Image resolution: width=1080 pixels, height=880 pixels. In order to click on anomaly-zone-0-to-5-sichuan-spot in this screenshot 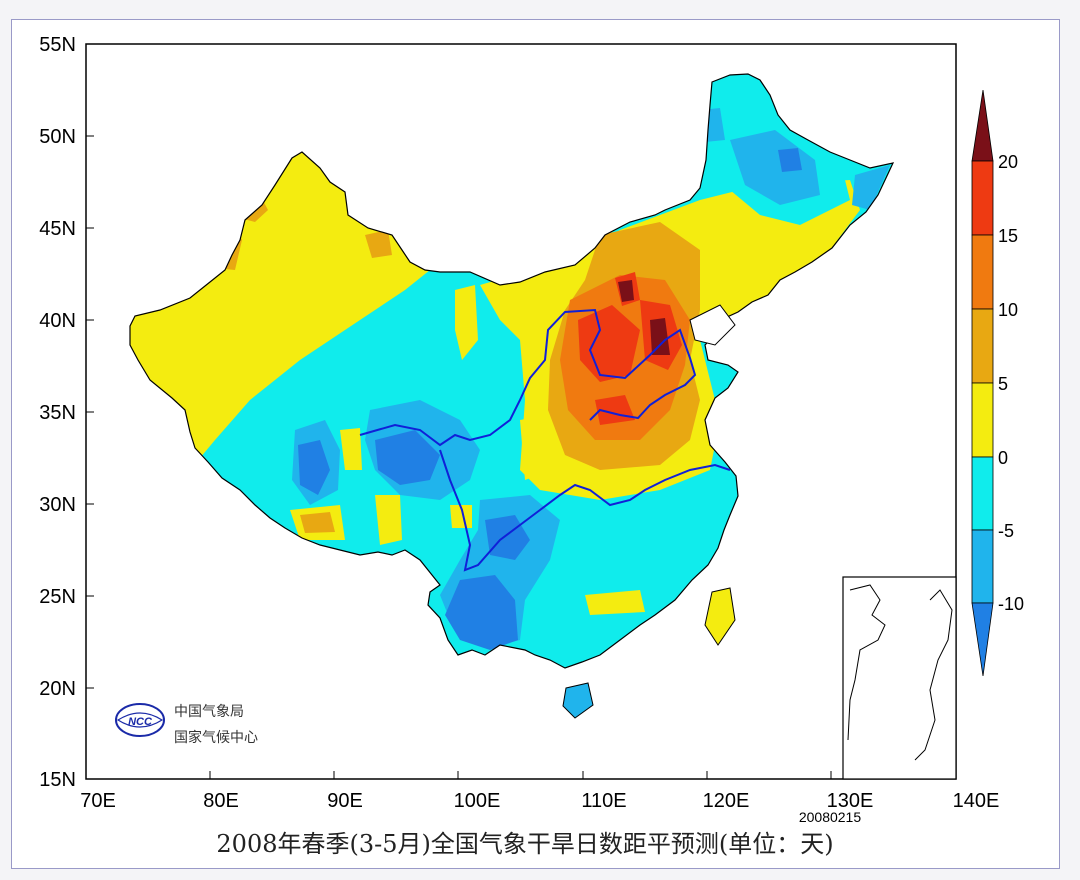, I will do `click(461, 516)`.